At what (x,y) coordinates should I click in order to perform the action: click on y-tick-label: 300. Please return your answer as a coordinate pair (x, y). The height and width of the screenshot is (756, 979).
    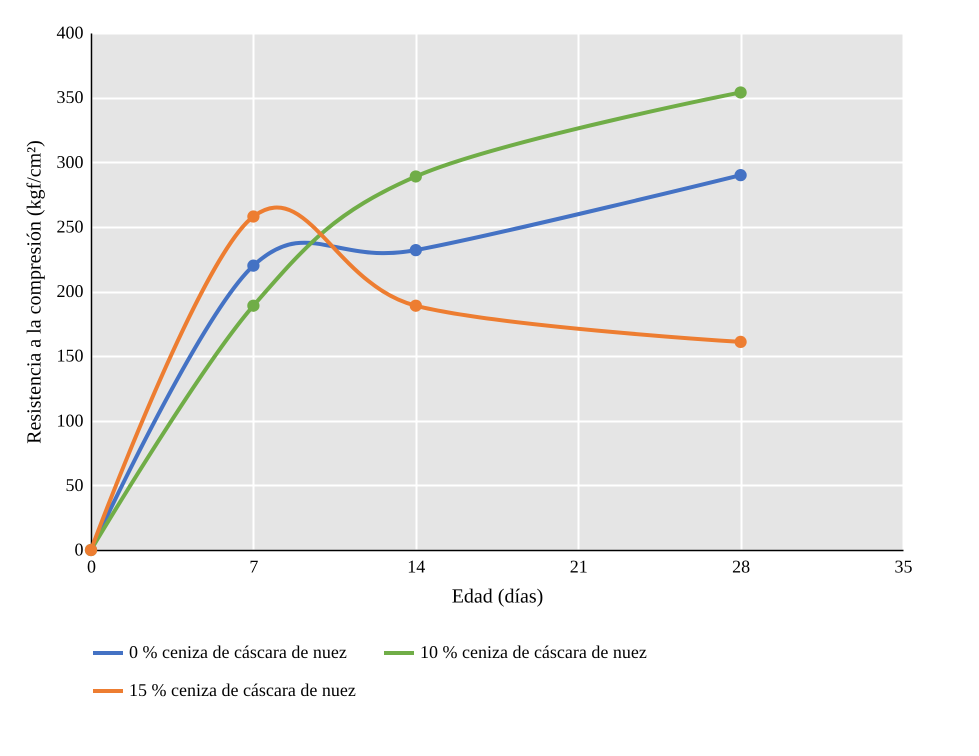
    Looking at the image, I should click on (70, 162).